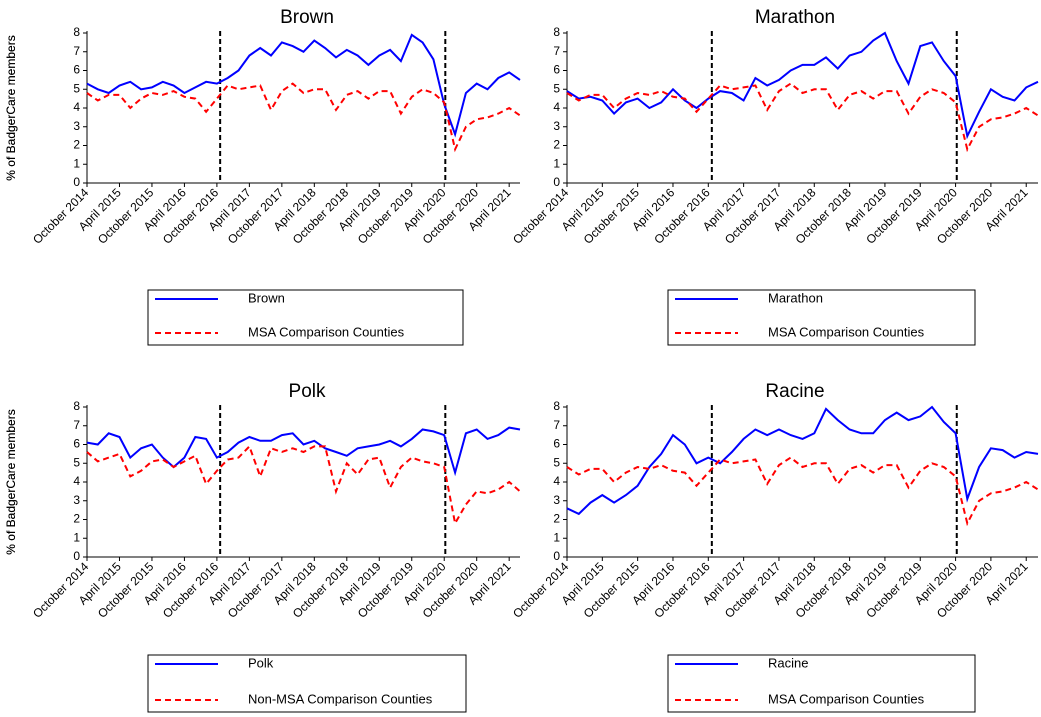  Describe the element at coordinates (794, 391) in the screenshot. I see `chart-title: Racine` at that location.